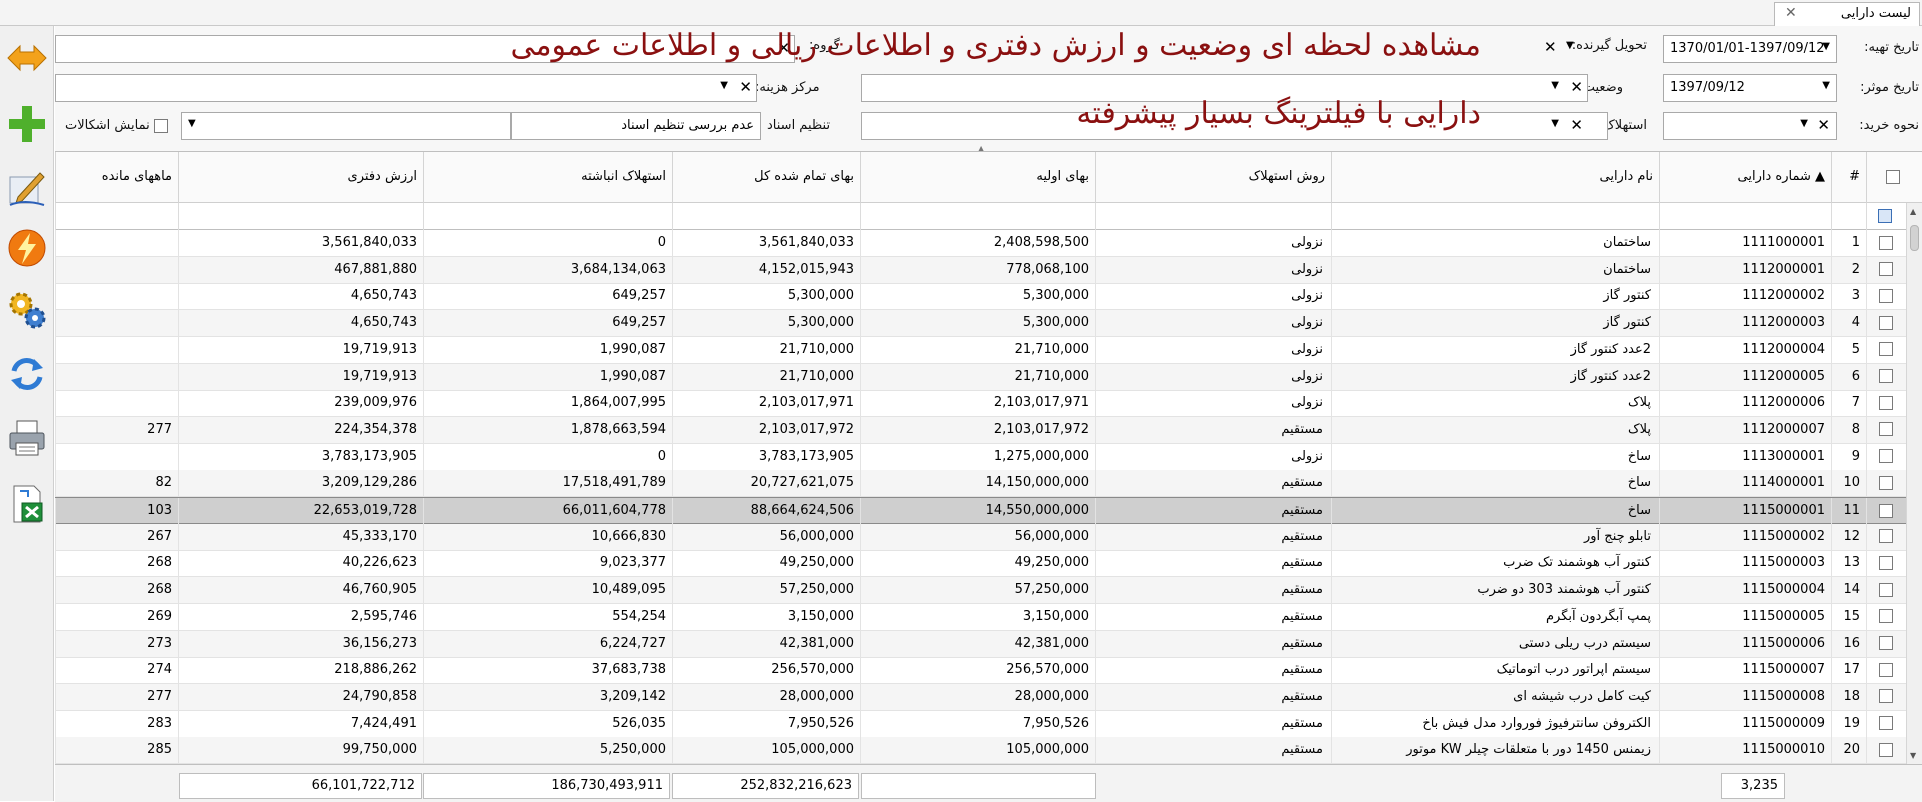  Describe the element at coordinates (1886, 216) in the screenshot. I see `filter-row-toggle` at that location.